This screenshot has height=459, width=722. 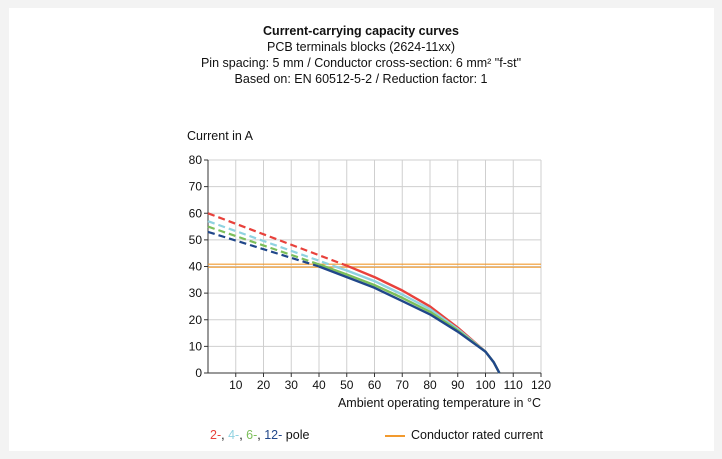 What do you see at coordinates (216, 435) in the screenshot?
I see `legend-label-2: 2-` at bounding box center [216, 435].